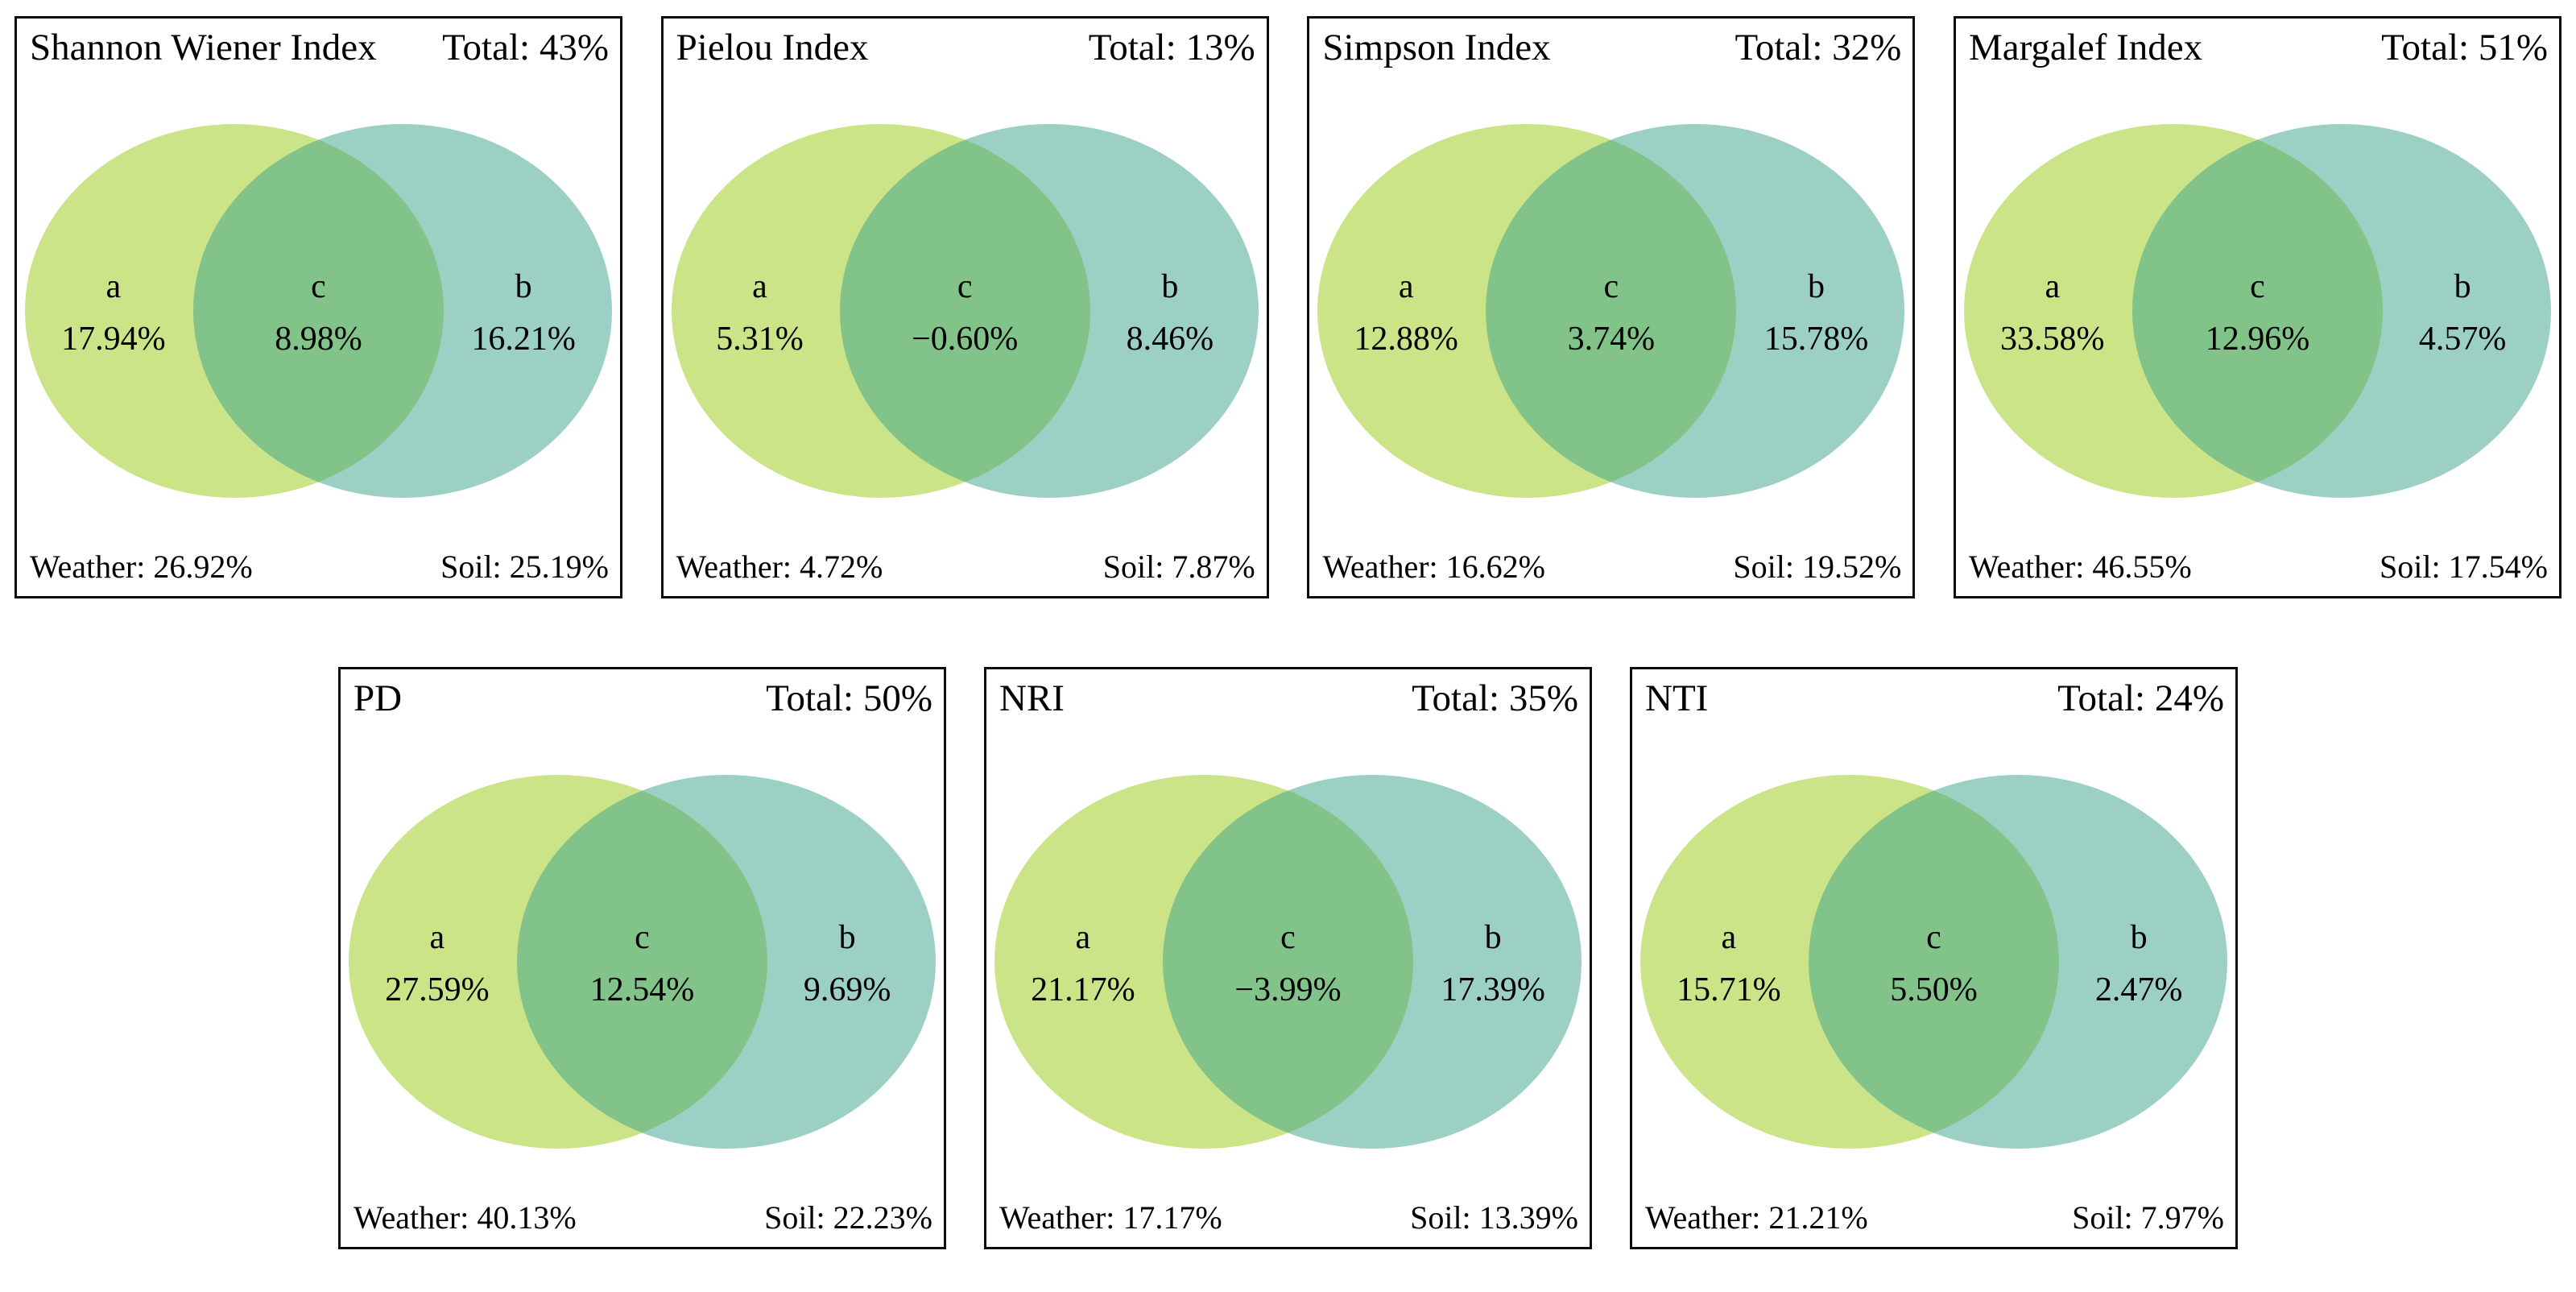 Image resolution: width=2576 pixels, height=1292 pixels. Describe the element at coordinates (1816, 339) in the screenshot. I see `region-b-value: 15.78%` at that location.